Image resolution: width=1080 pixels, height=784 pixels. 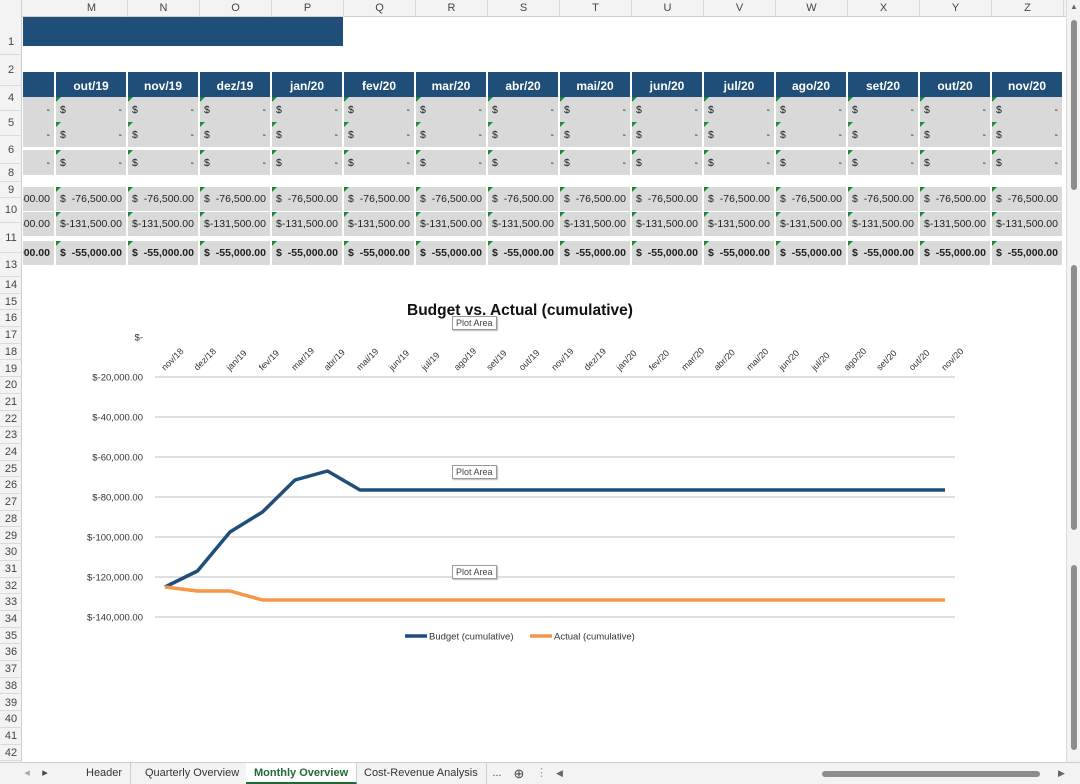 I want to click on column-header-y: Y, so click(x=956, y=8).